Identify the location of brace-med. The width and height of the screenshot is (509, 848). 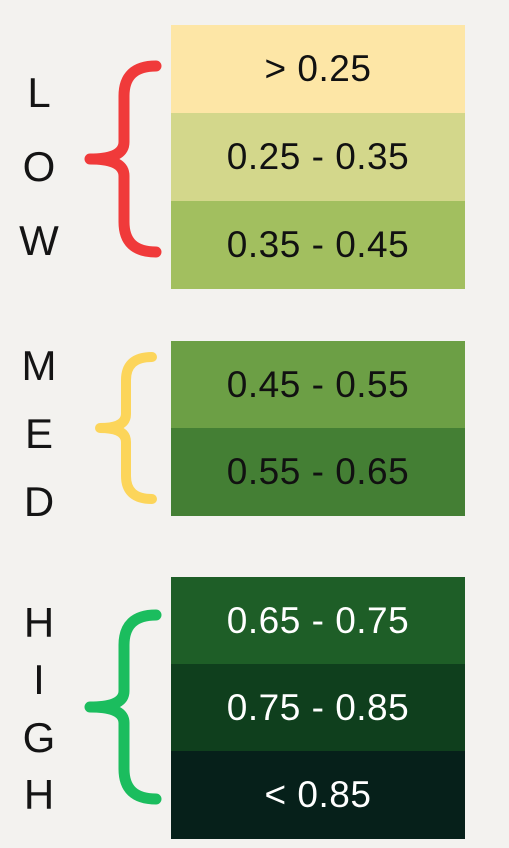
(126, 428).